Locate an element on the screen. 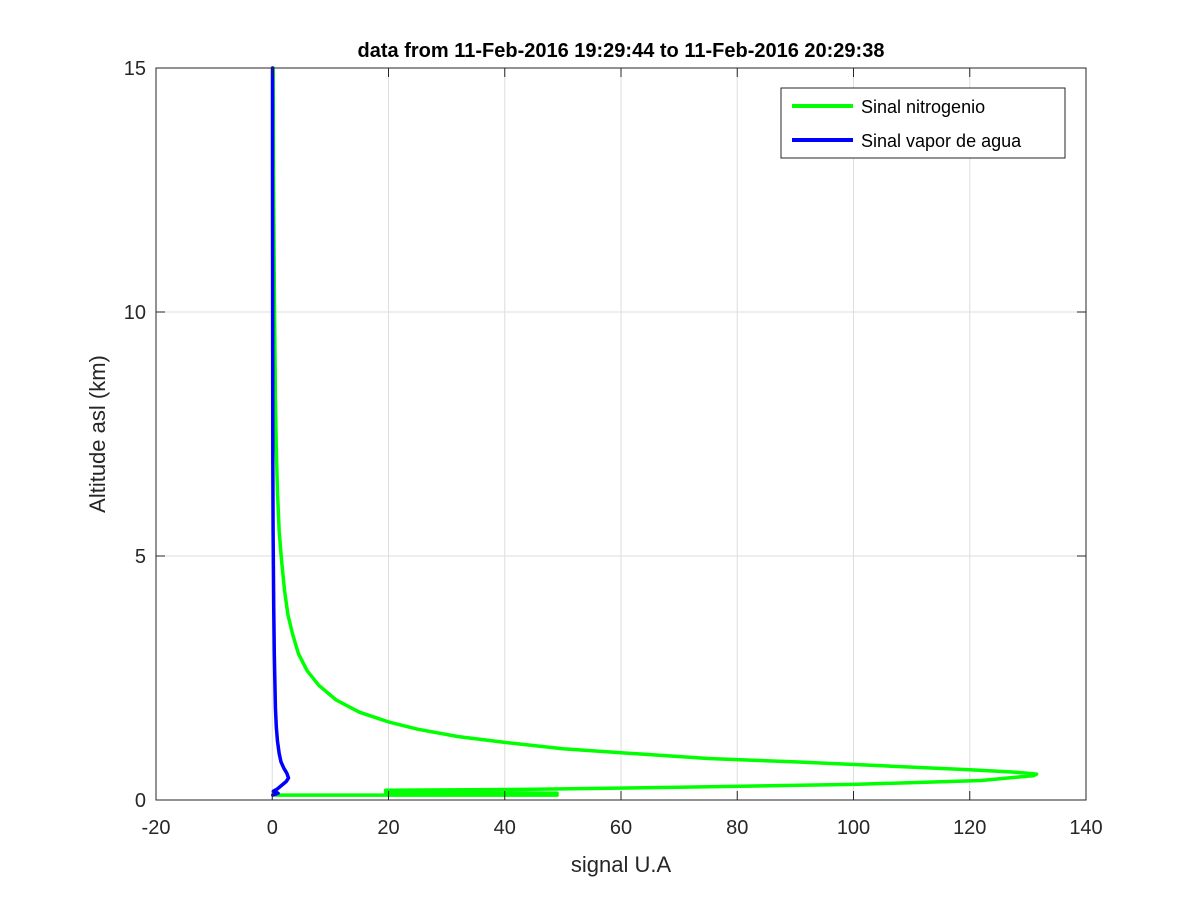 This screenshot has width=1200, height=900. x-tick-label: 20 is located at coordinates (388, 828).